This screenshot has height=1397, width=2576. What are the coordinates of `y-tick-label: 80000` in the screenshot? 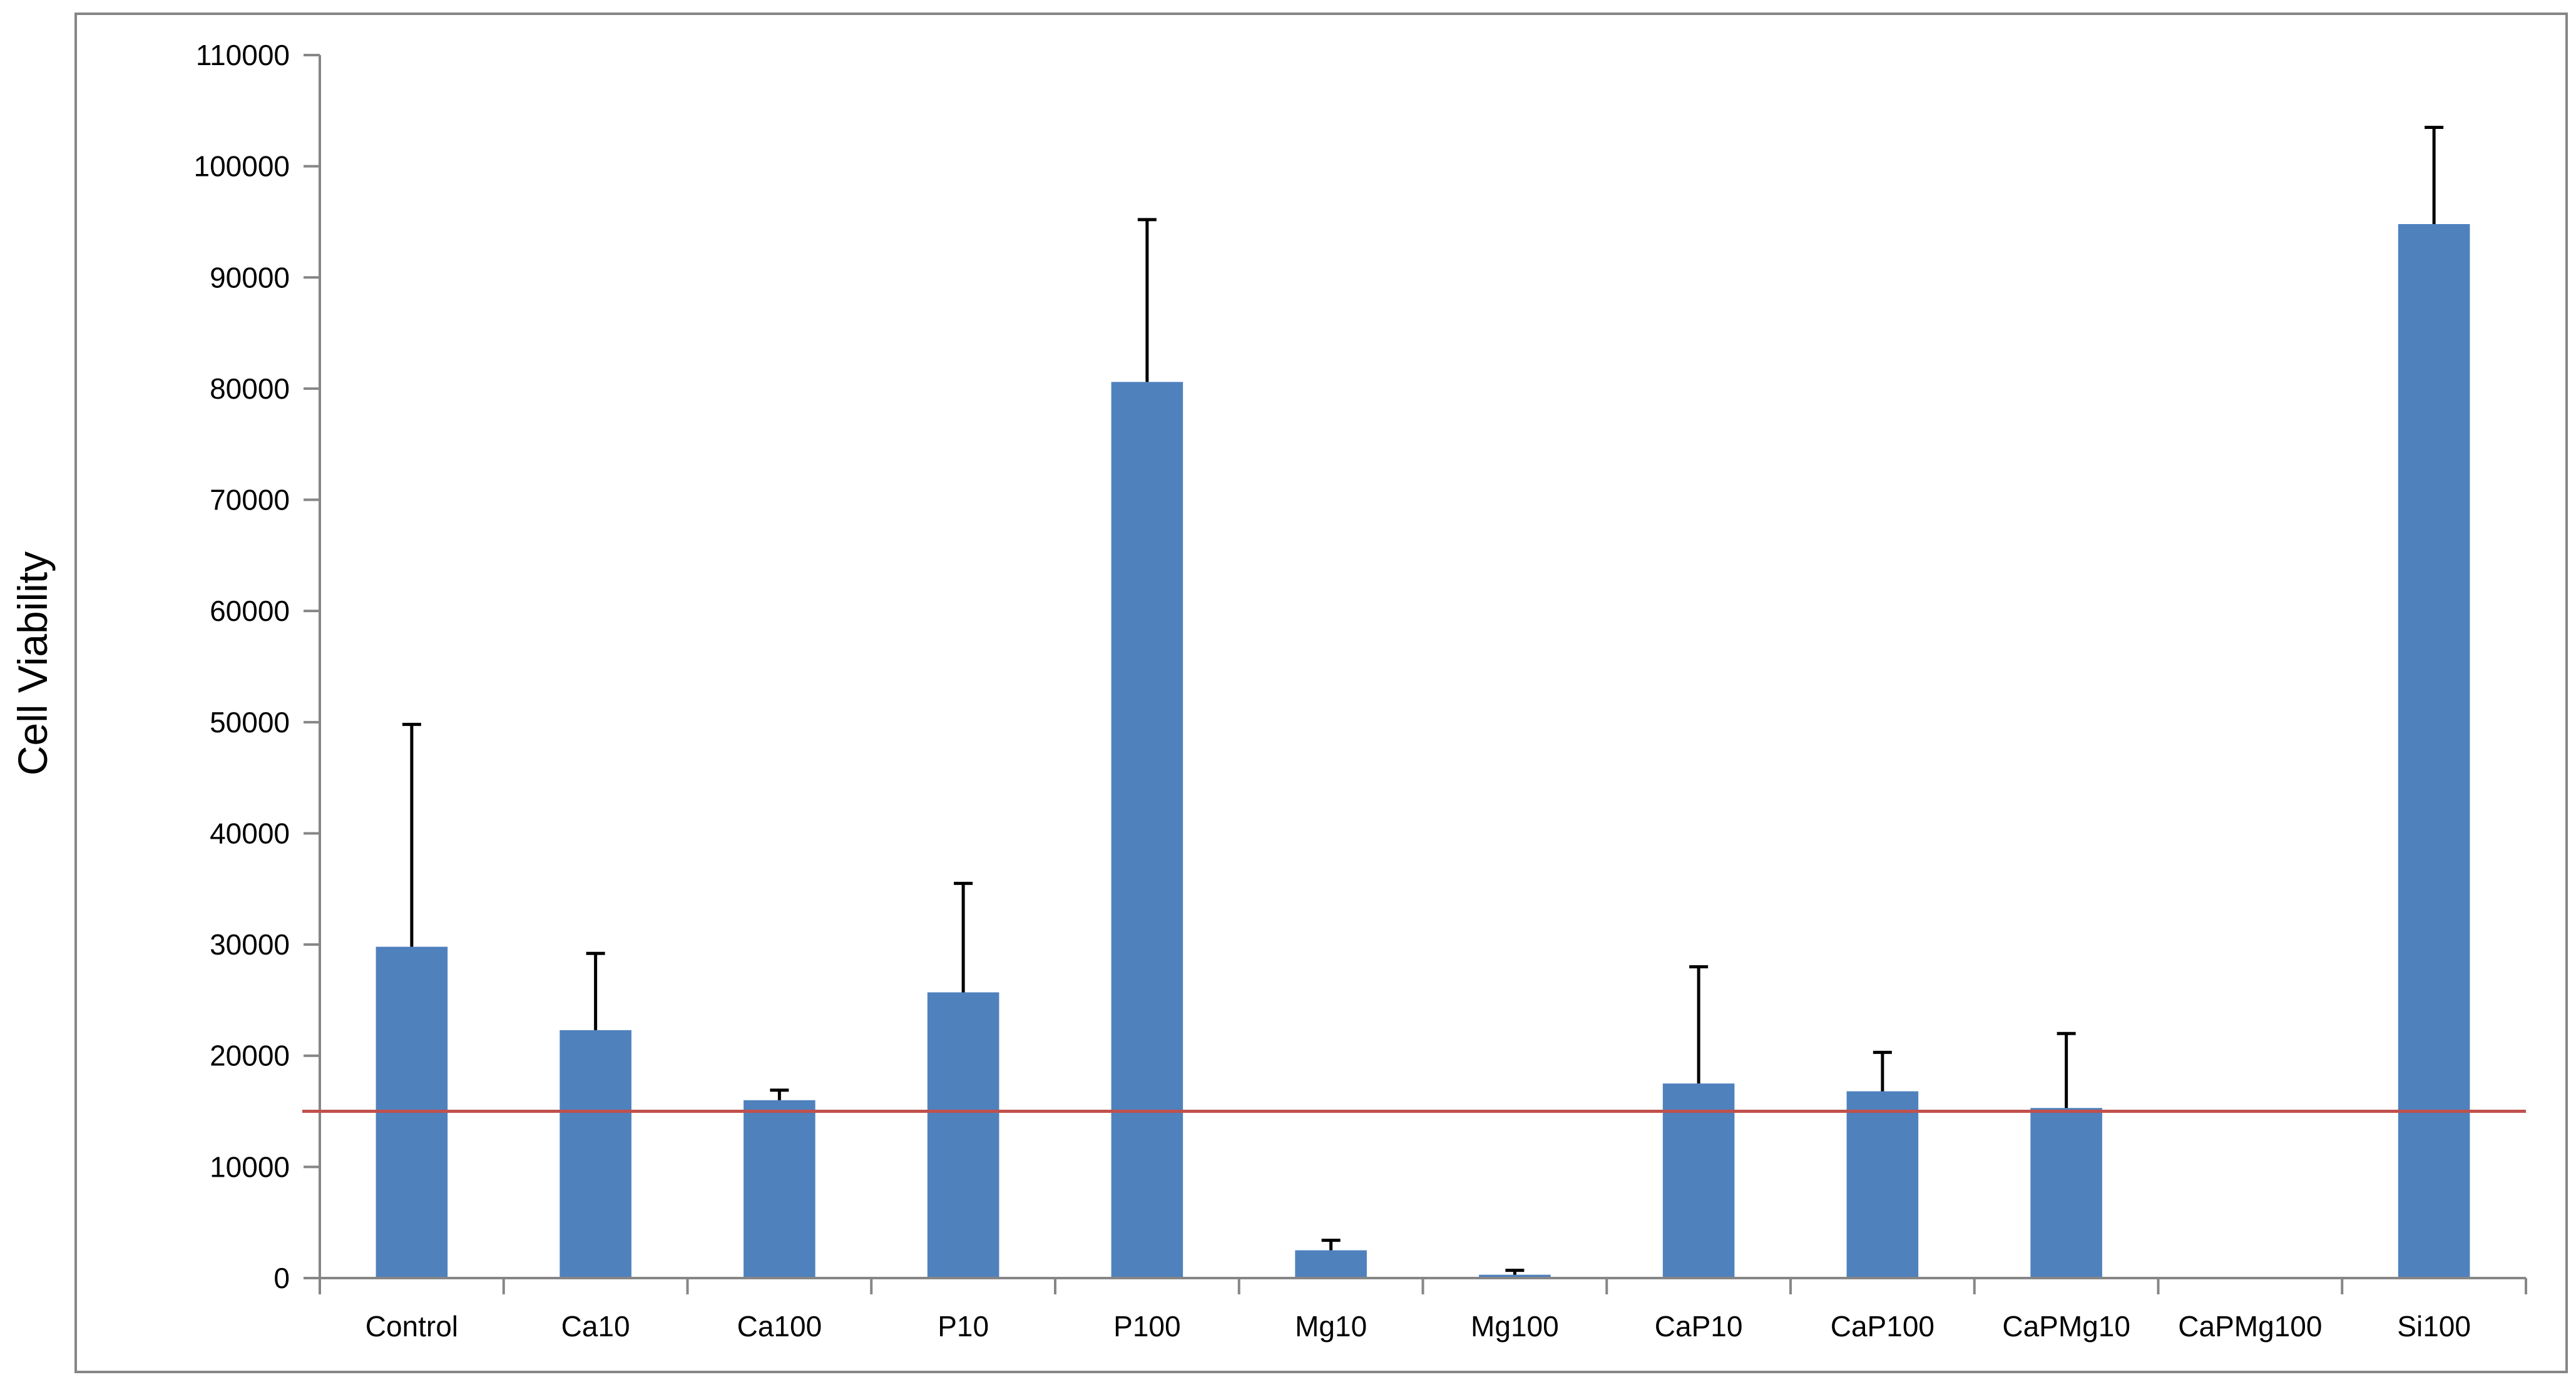 It's located at (250, 389).